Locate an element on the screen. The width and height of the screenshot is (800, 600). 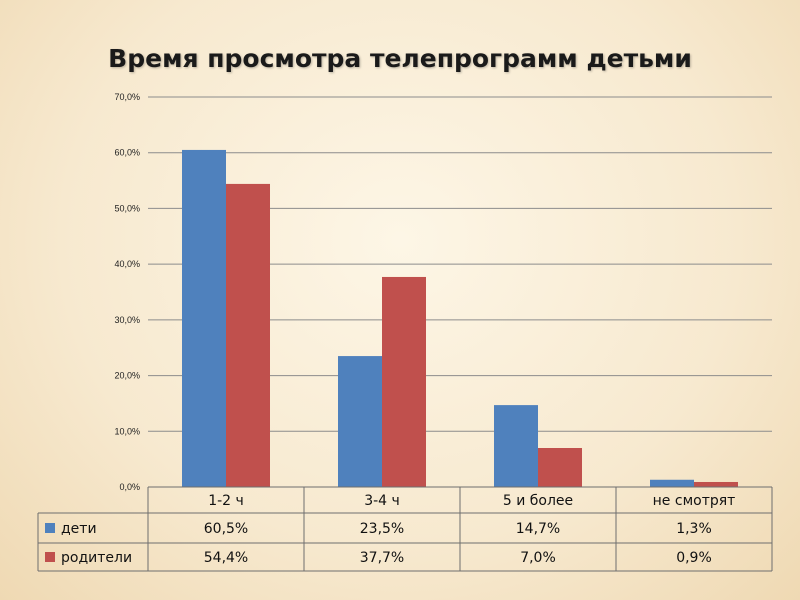
chart-title: Время просмотра телепрограмм детьми is located at coordinates (400, 58).